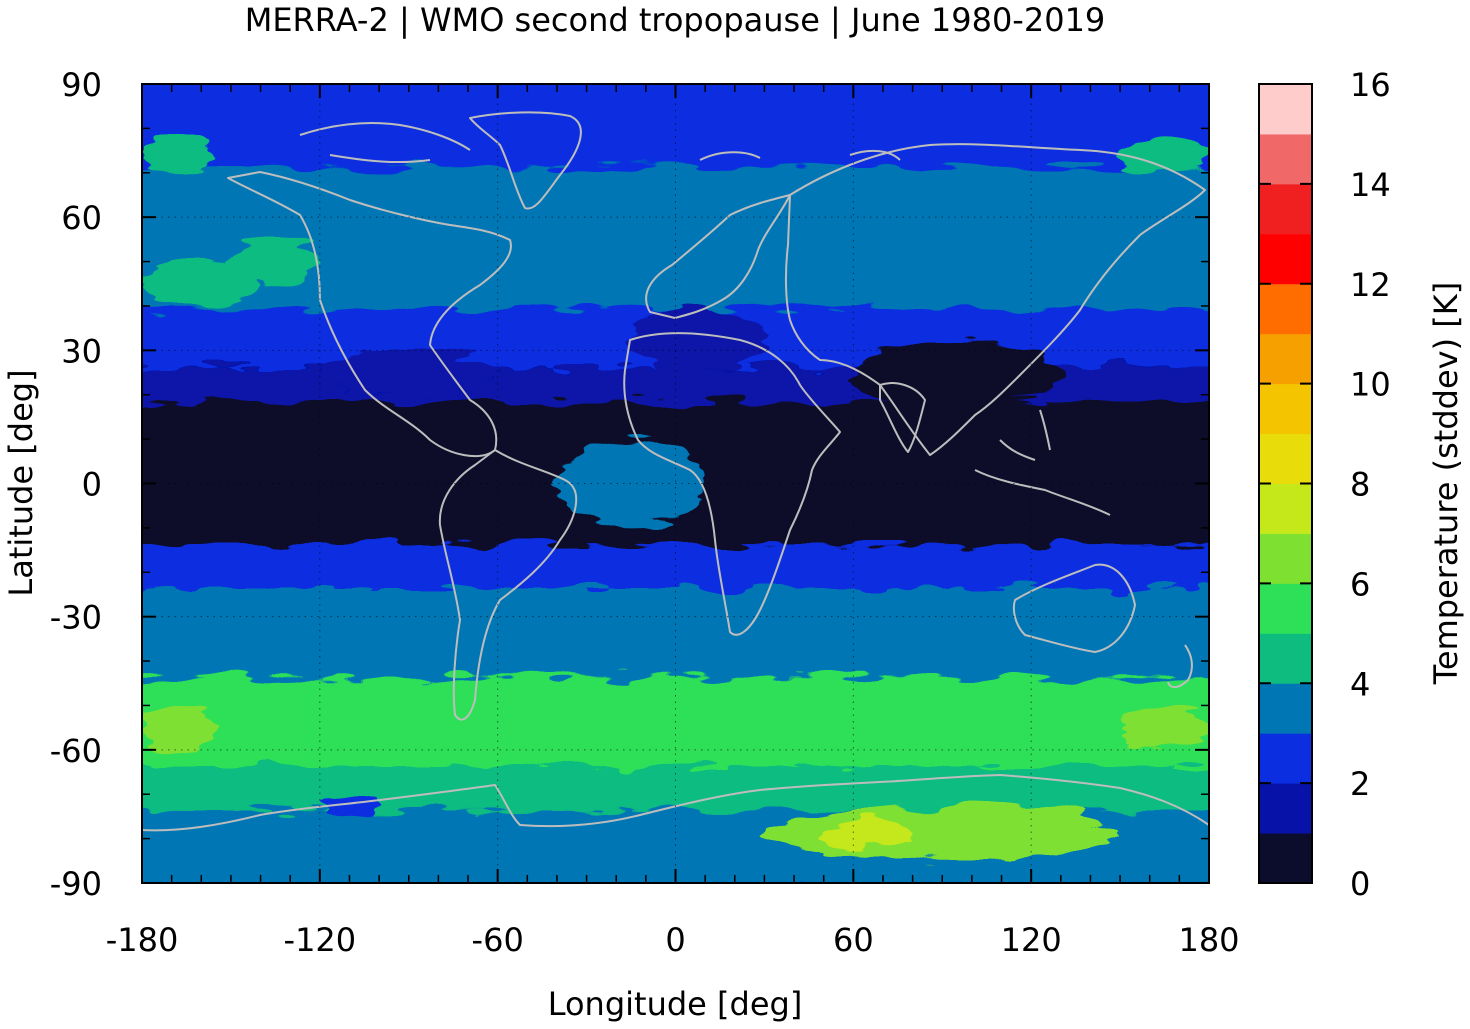 The width and height of the screenshot is (1470, 1029). Describe the element at coordinates (508, 585) in the screenshot. I see `coastline-south-america` at that location.